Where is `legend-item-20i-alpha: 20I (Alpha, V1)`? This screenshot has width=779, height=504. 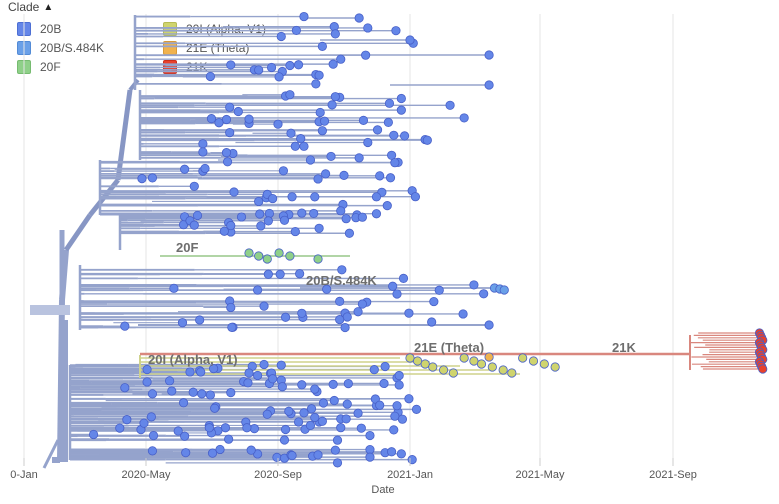
legend-item-20i-alpha: 20I (Alpha, V1) is located at coordinates (214, 29).